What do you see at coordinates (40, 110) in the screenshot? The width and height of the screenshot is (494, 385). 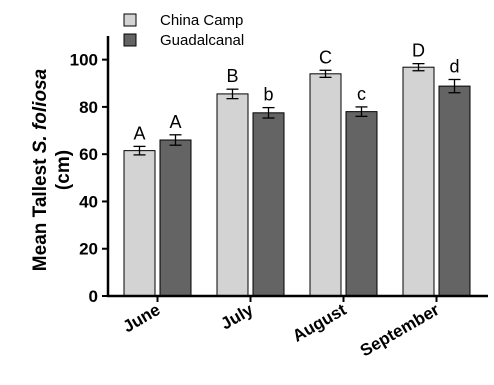 I see `y-axis-label-species: S. foliosa` at bounding box center [40, 110].